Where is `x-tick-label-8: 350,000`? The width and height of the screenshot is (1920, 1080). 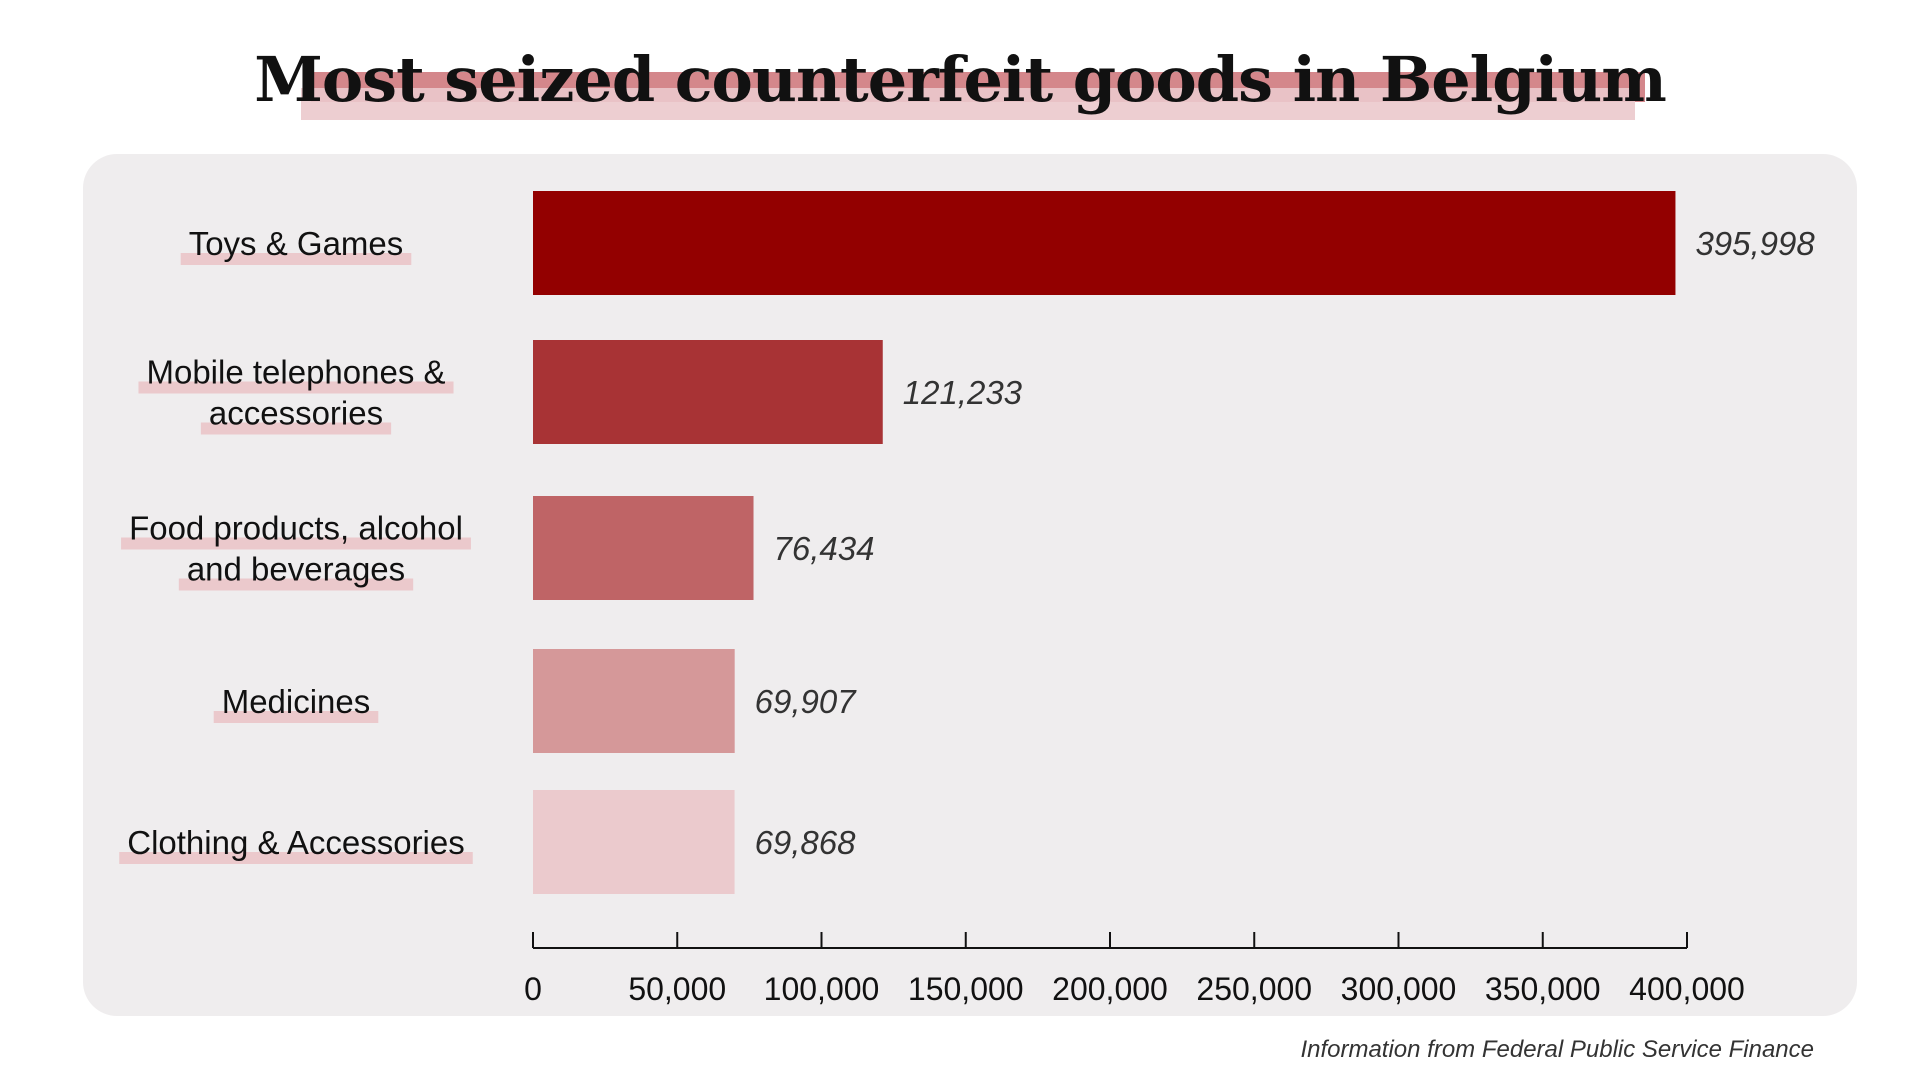 x-tick-label-8: 350,000 is located at coordinates (1543, 989).